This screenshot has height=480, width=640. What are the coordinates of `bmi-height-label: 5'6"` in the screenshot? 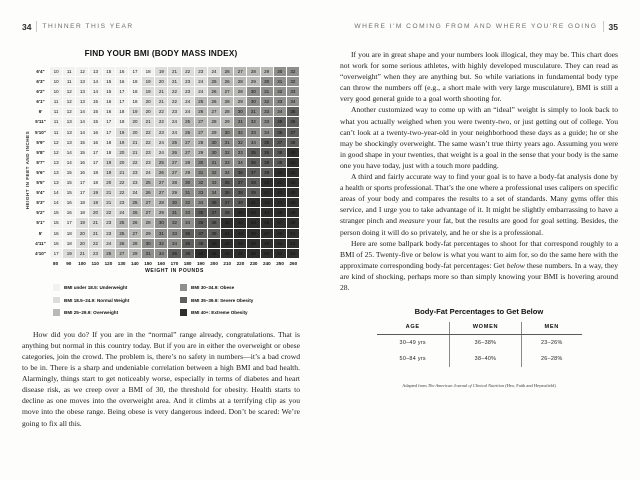 It's located at (40, 172).